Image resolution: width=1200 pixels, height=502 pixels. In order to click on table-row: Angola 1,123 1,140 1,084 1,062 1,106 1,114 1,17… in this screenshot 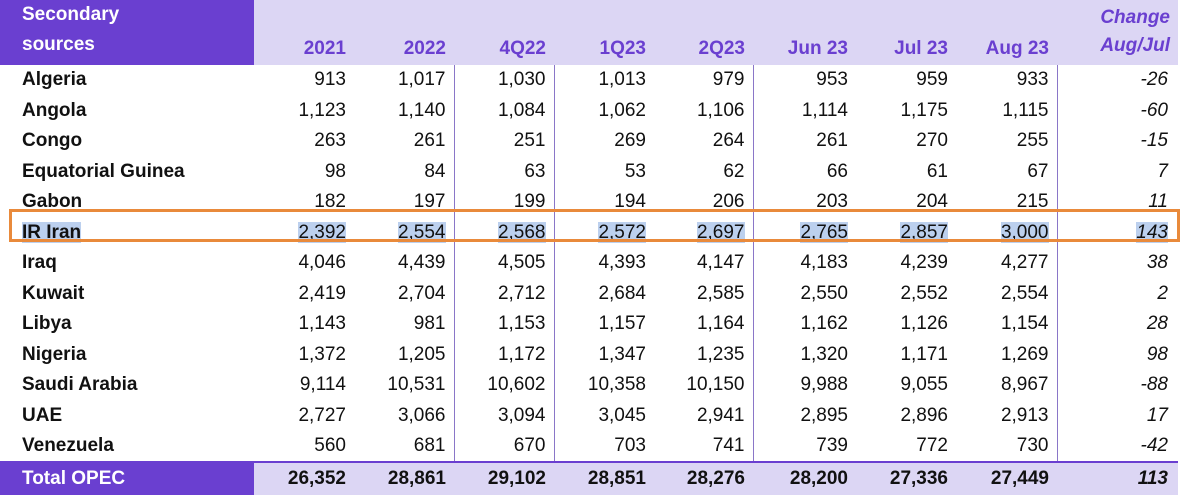, I will do `click(589, 111)`.